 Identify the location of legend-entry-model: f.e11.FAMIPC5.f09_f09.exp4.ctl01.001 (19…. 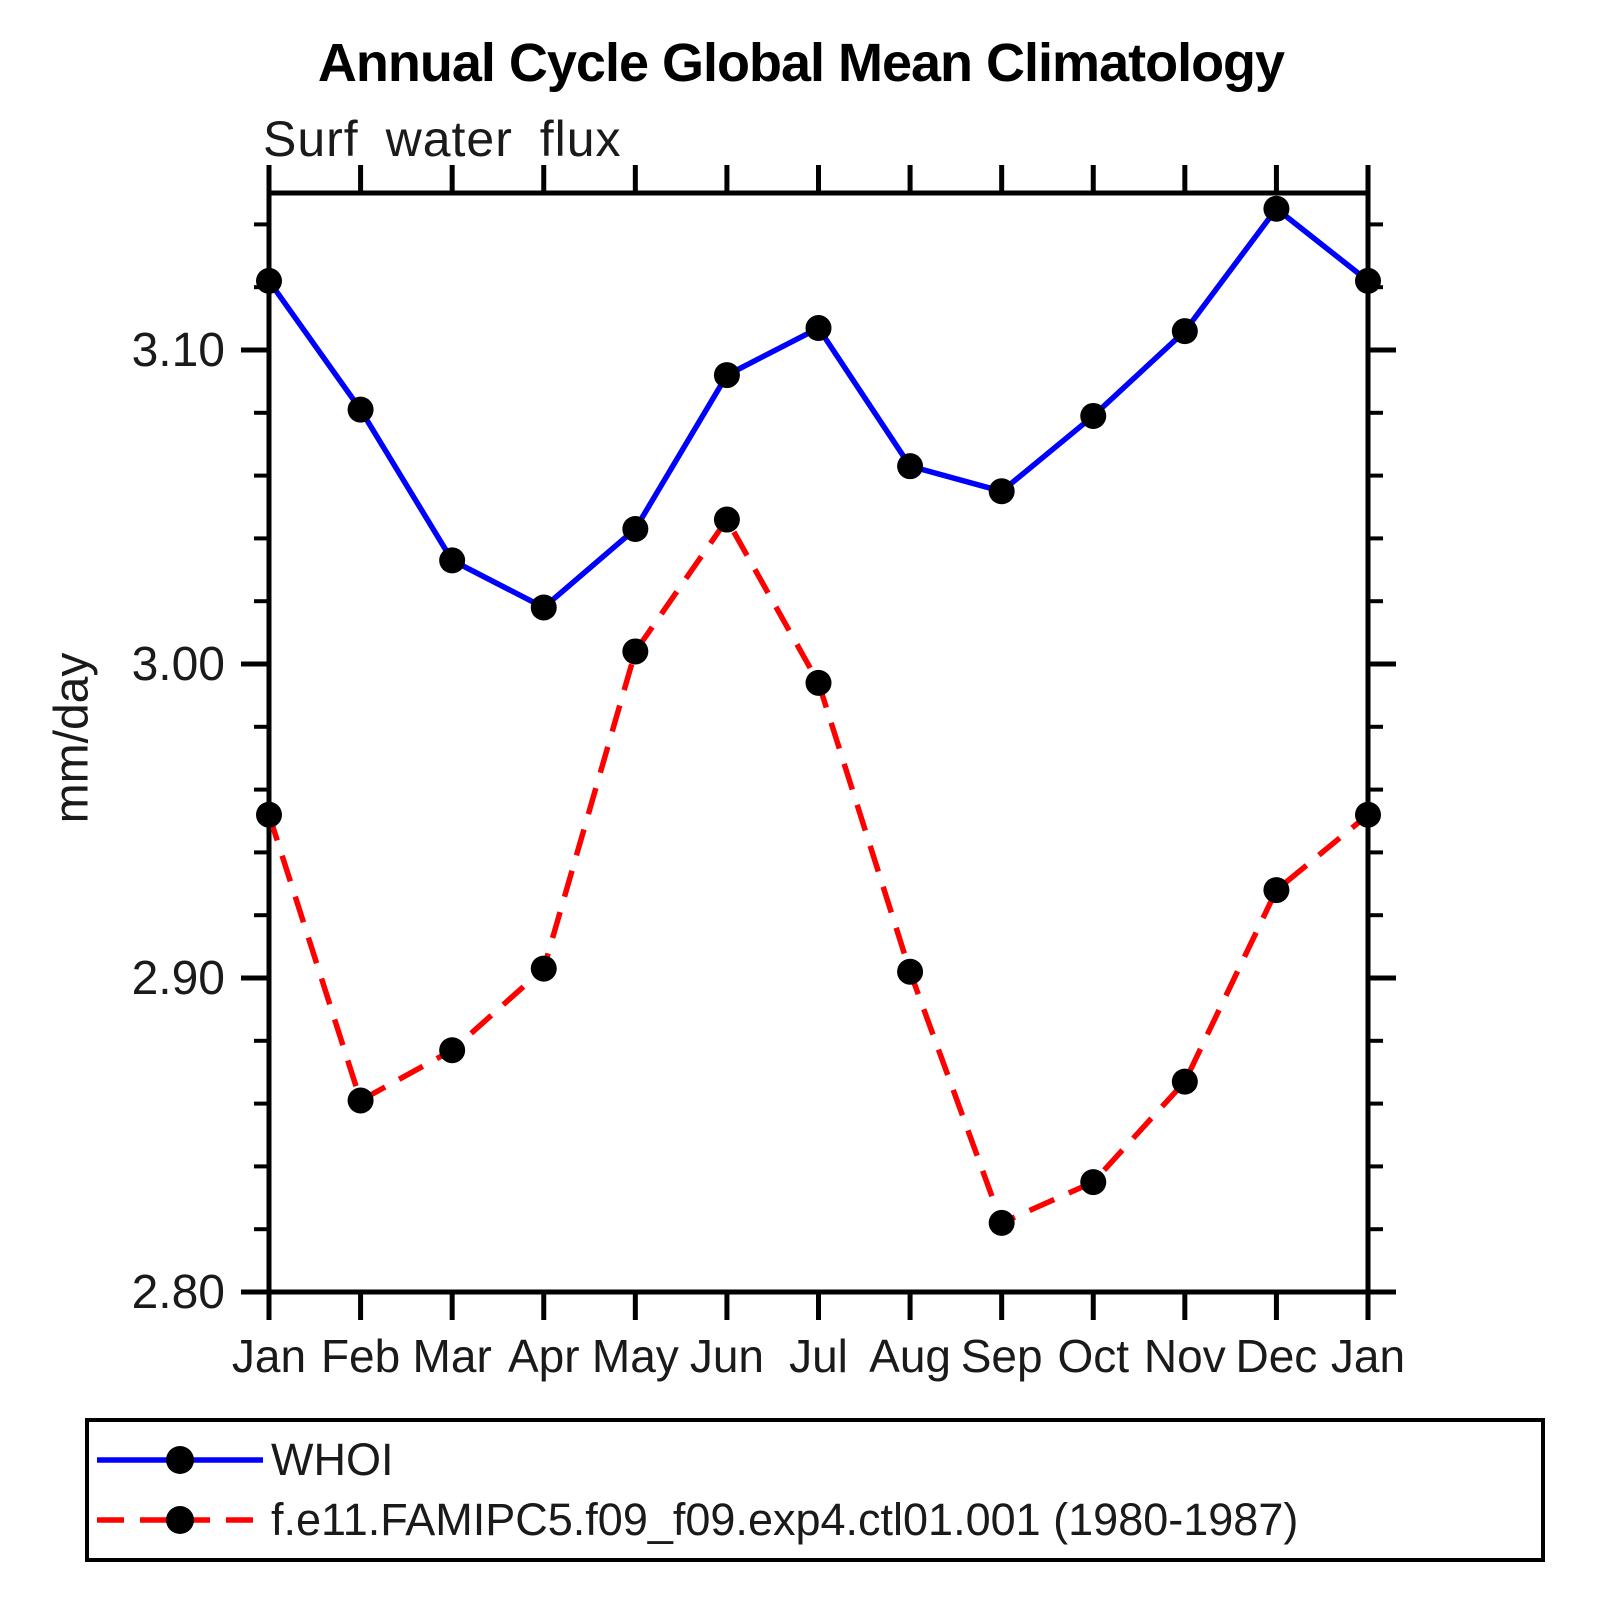
(818, 1520).